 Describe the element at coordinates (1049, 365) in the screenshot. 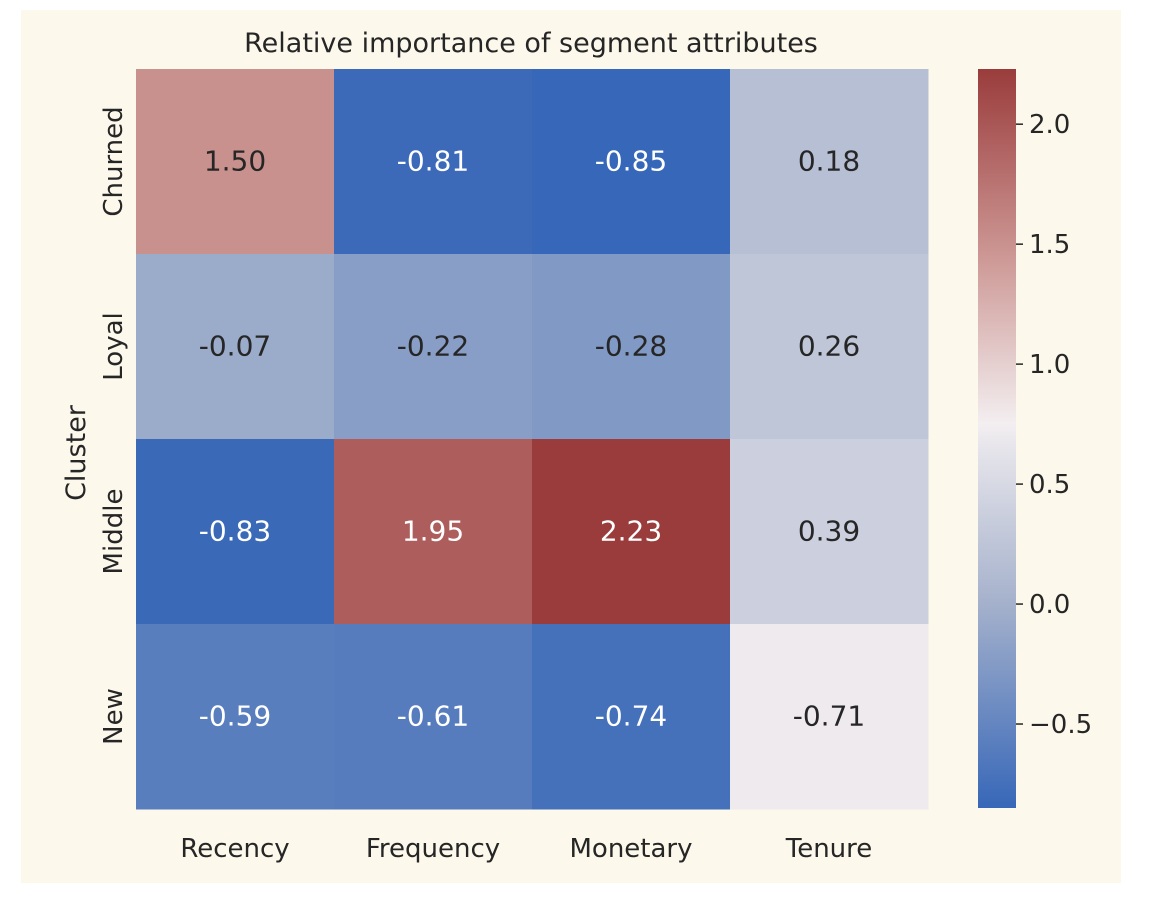

I see `colorbar-tick-label: 1.0` at that location.